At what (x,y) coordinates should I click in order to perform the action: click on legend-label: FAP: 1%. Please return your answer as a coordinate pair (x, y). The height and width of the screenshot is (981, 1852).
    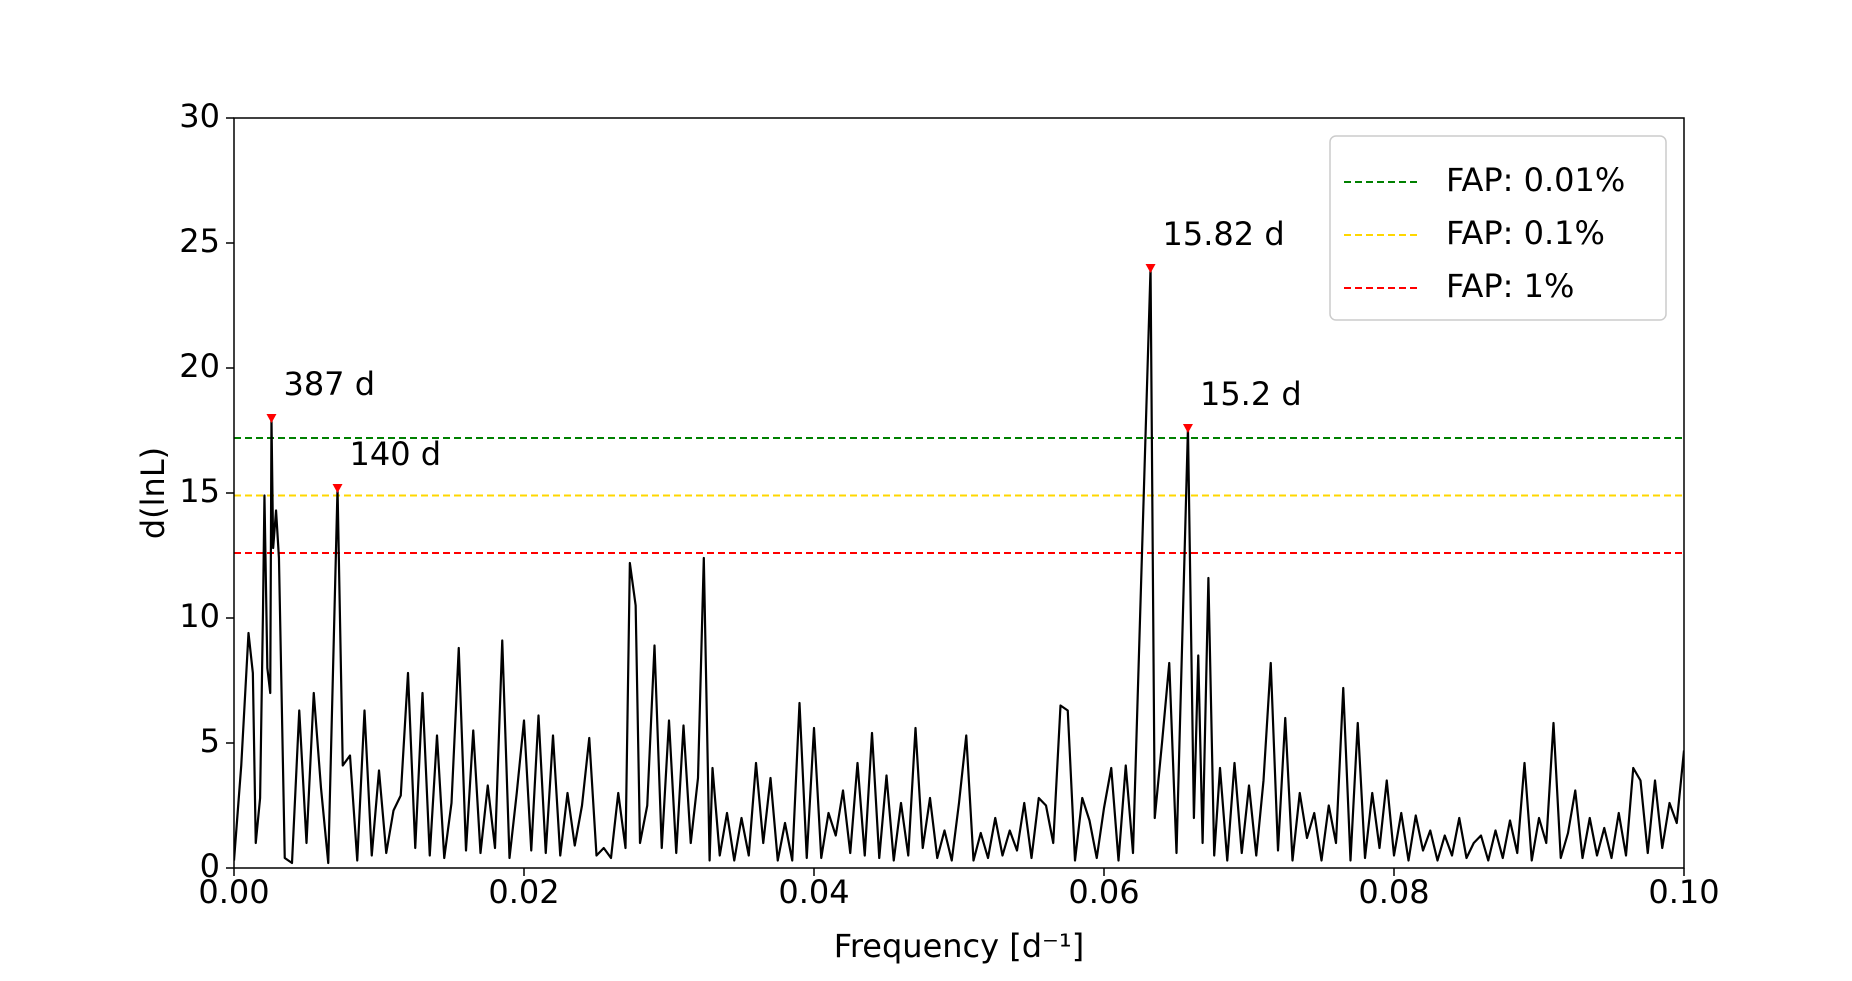
    Looking at the image, I should click on (1510, 286).